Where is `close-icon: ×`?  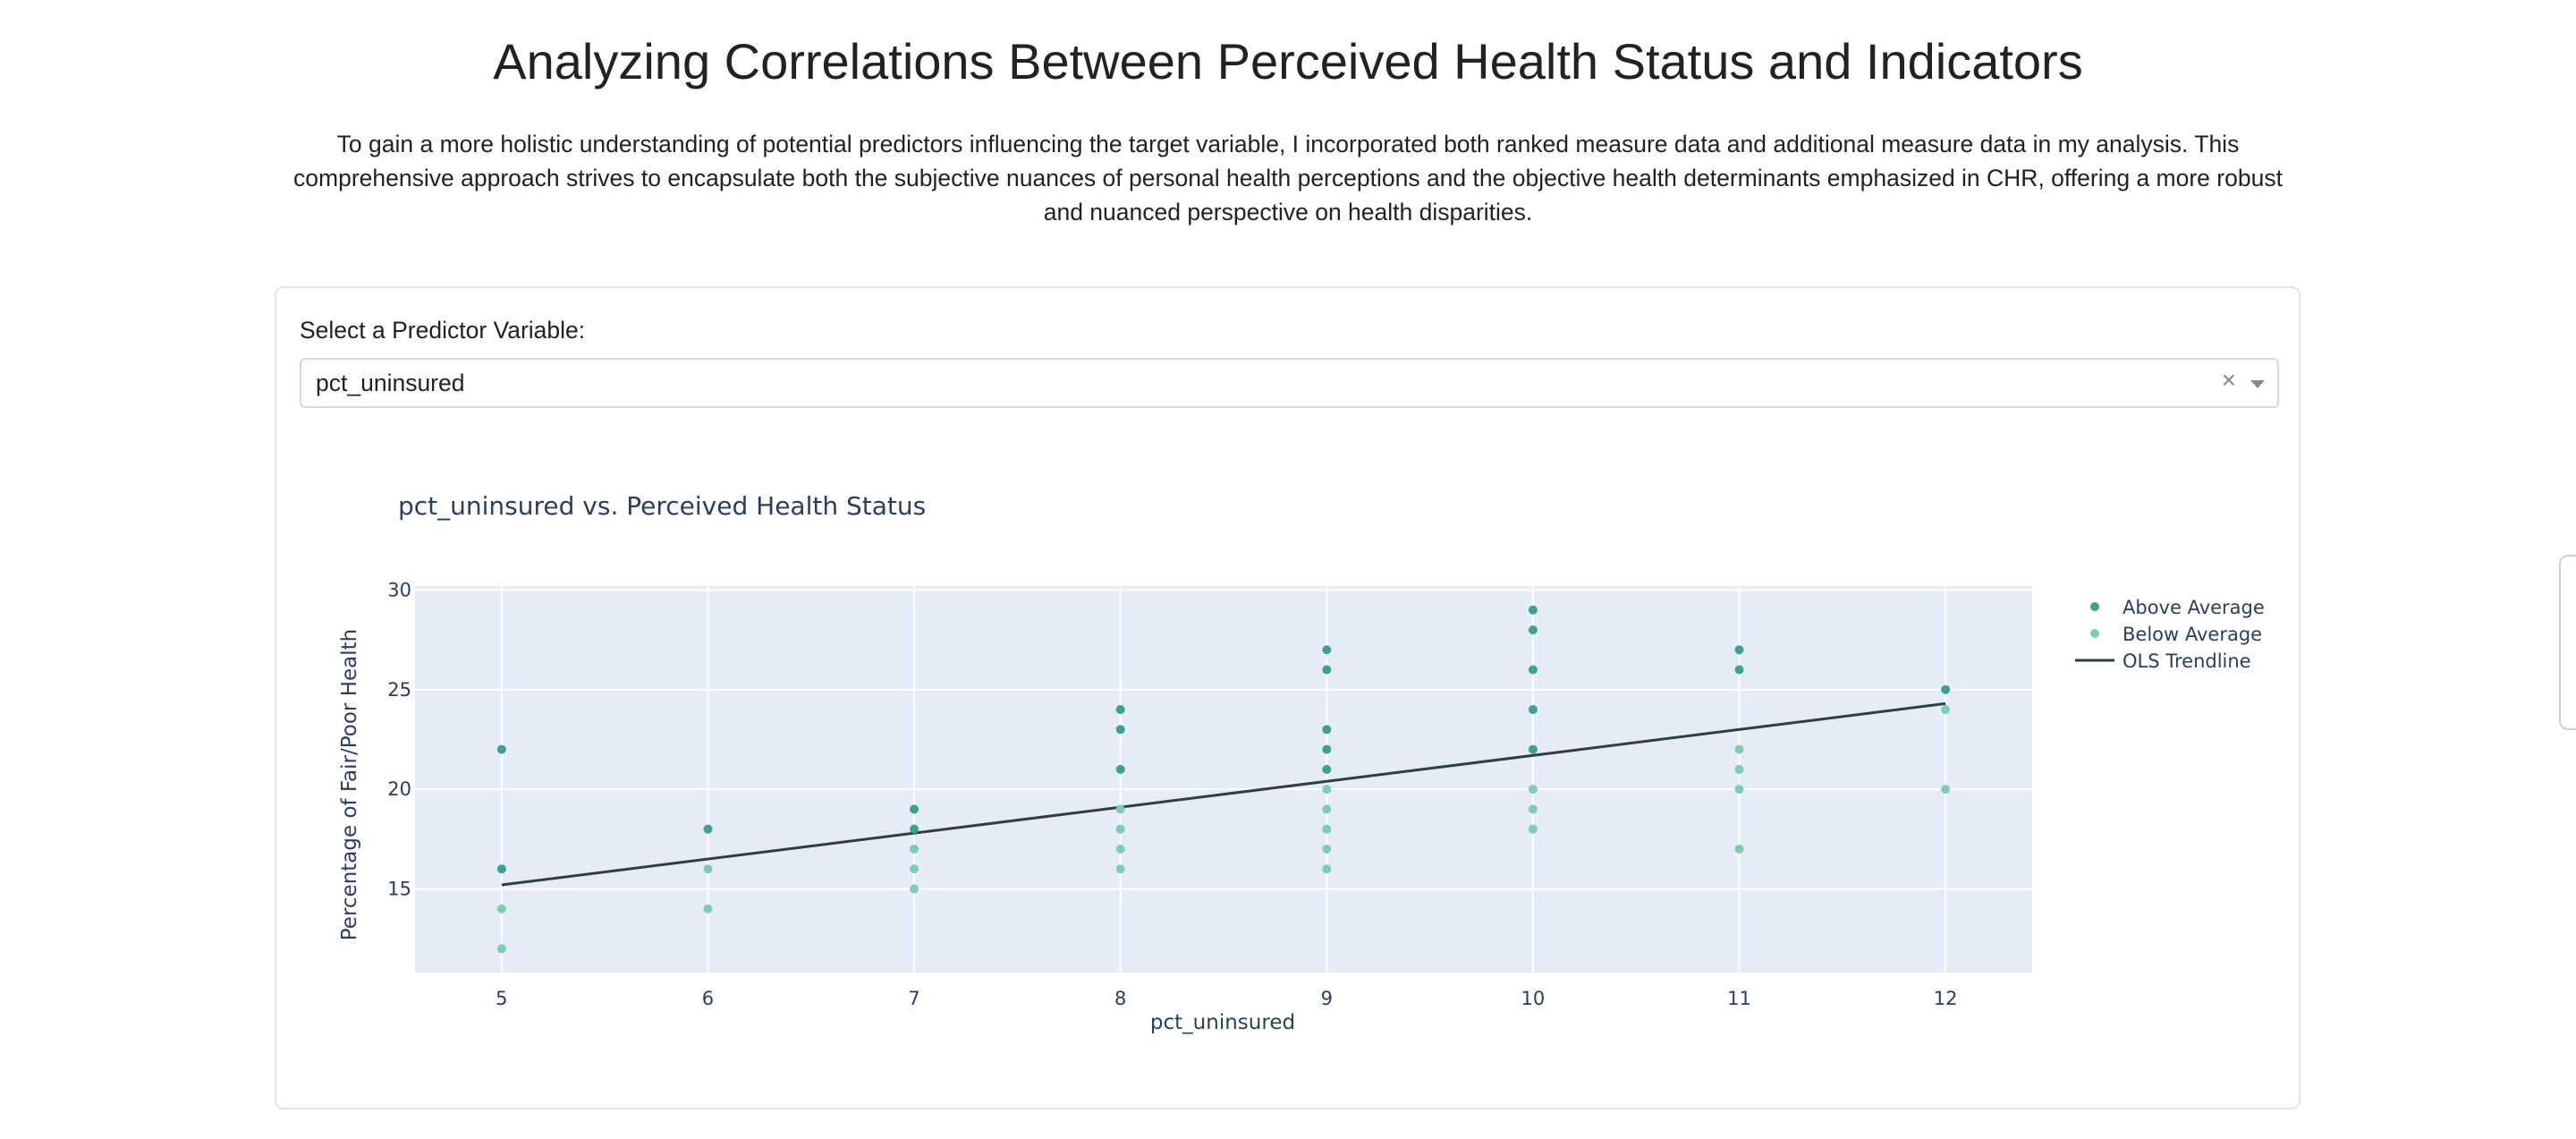 close-icon: × is located at coordinates (2228, 380).